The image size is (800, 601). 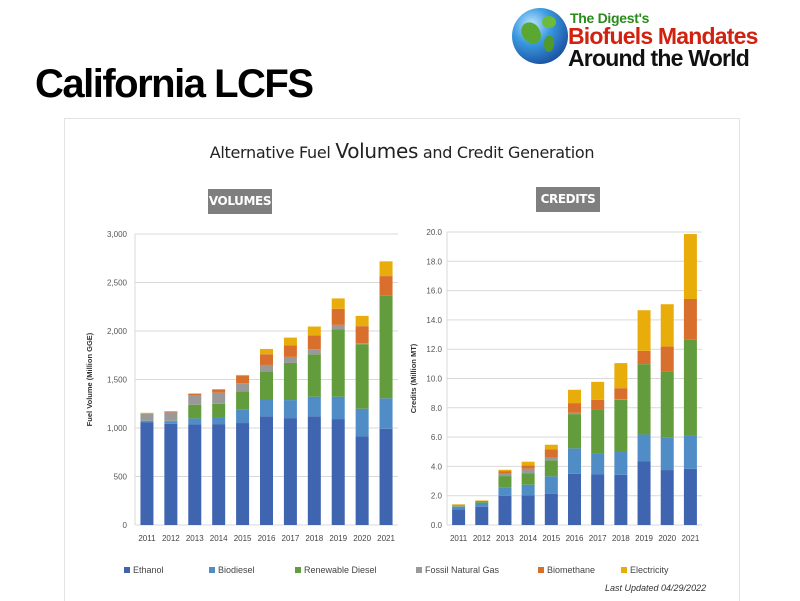 I want to click on panel-title-pre: Alternative Fuel, so click(x=272, y=152).